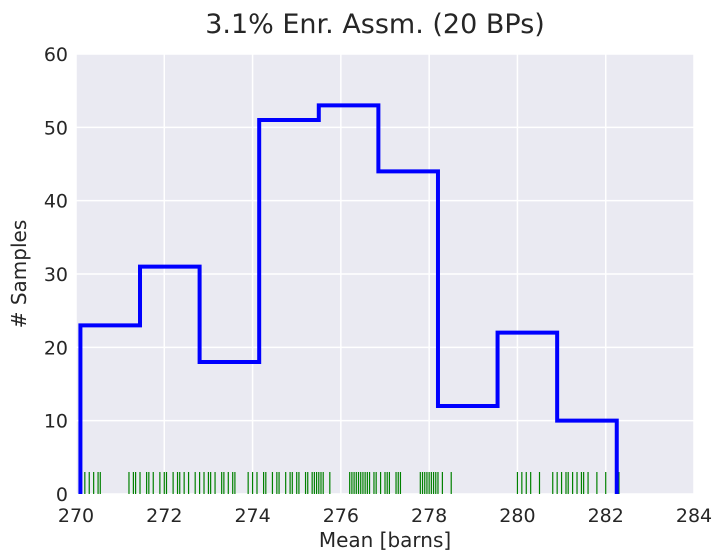 This screenshot has height=560, width=726. Describe the element at coordinates (517, 516) in the screenshot. I see `x-tick-label: 280` at that location.